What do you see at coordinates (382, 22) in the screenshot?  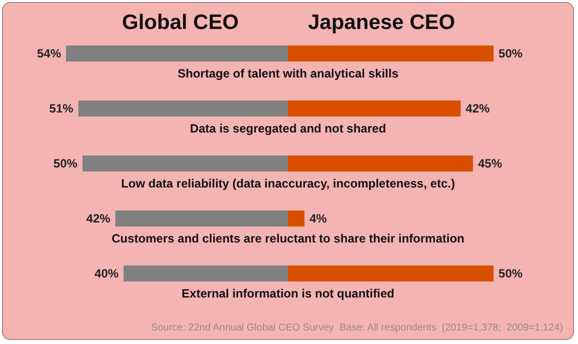 I see `chart-title: Japanese CEO` at bounding box center [382, 22].